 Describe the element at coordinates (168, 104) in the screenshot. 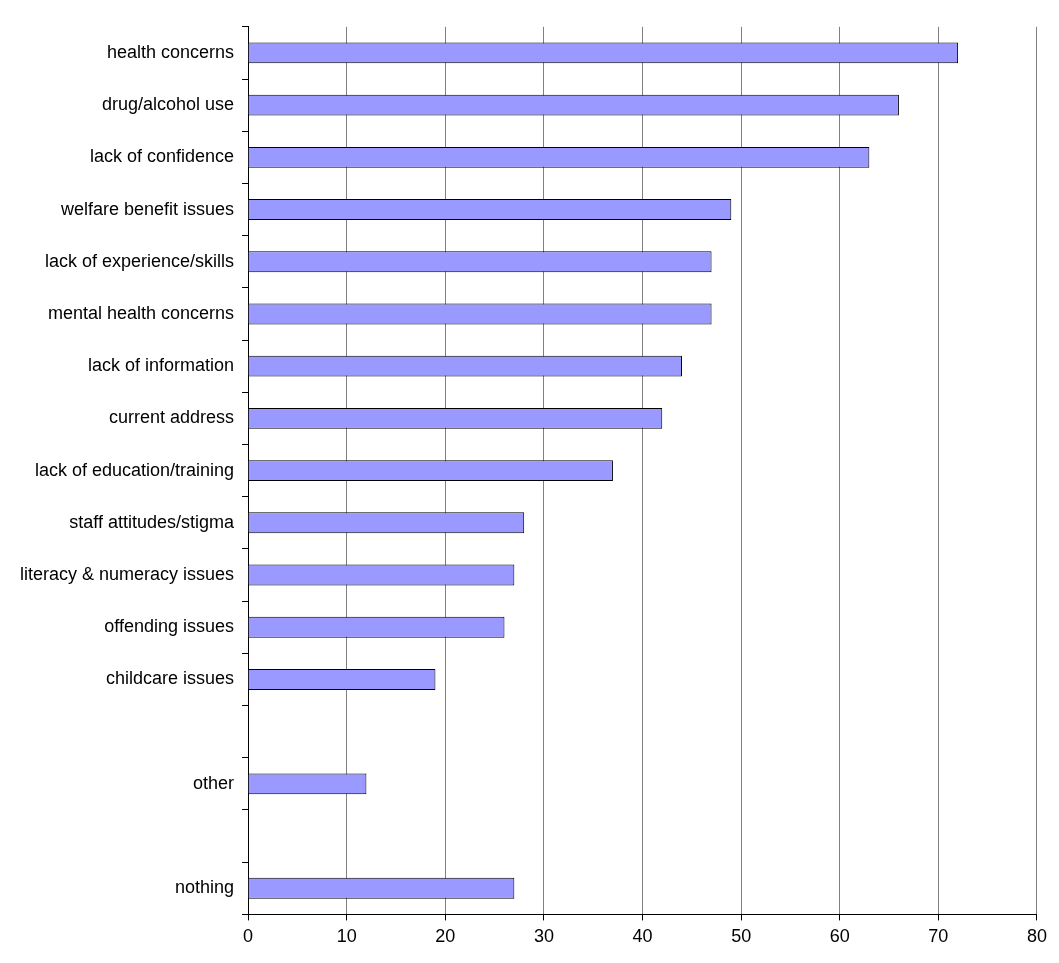

I see `y-tick-label: drug/alcohol use` at that location.